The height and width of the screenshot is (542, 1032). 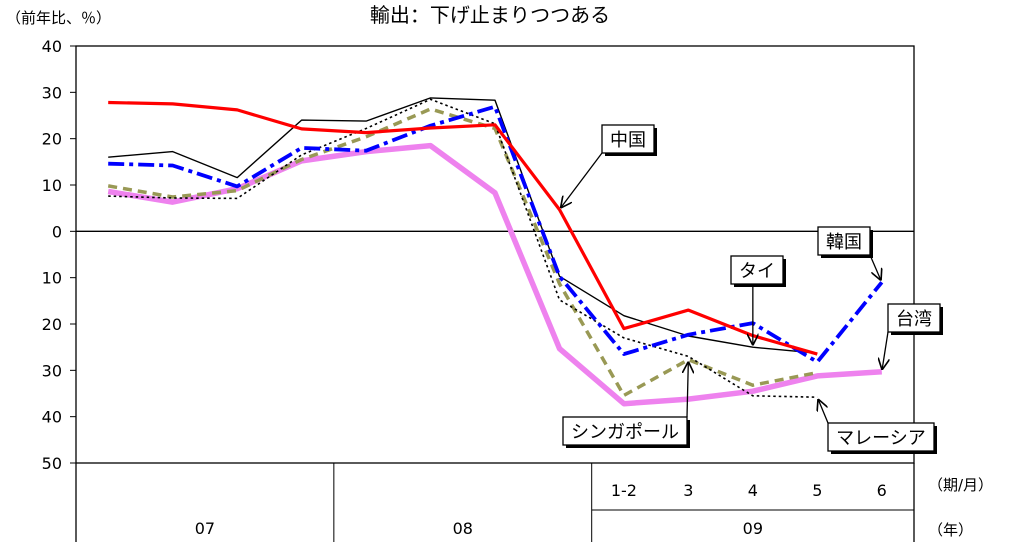 What do you see at coordinates (490, 15) in the screenshot?
I see `chart-title: 輸出：下げ止まりつつある` at bounding box center [490, 15].